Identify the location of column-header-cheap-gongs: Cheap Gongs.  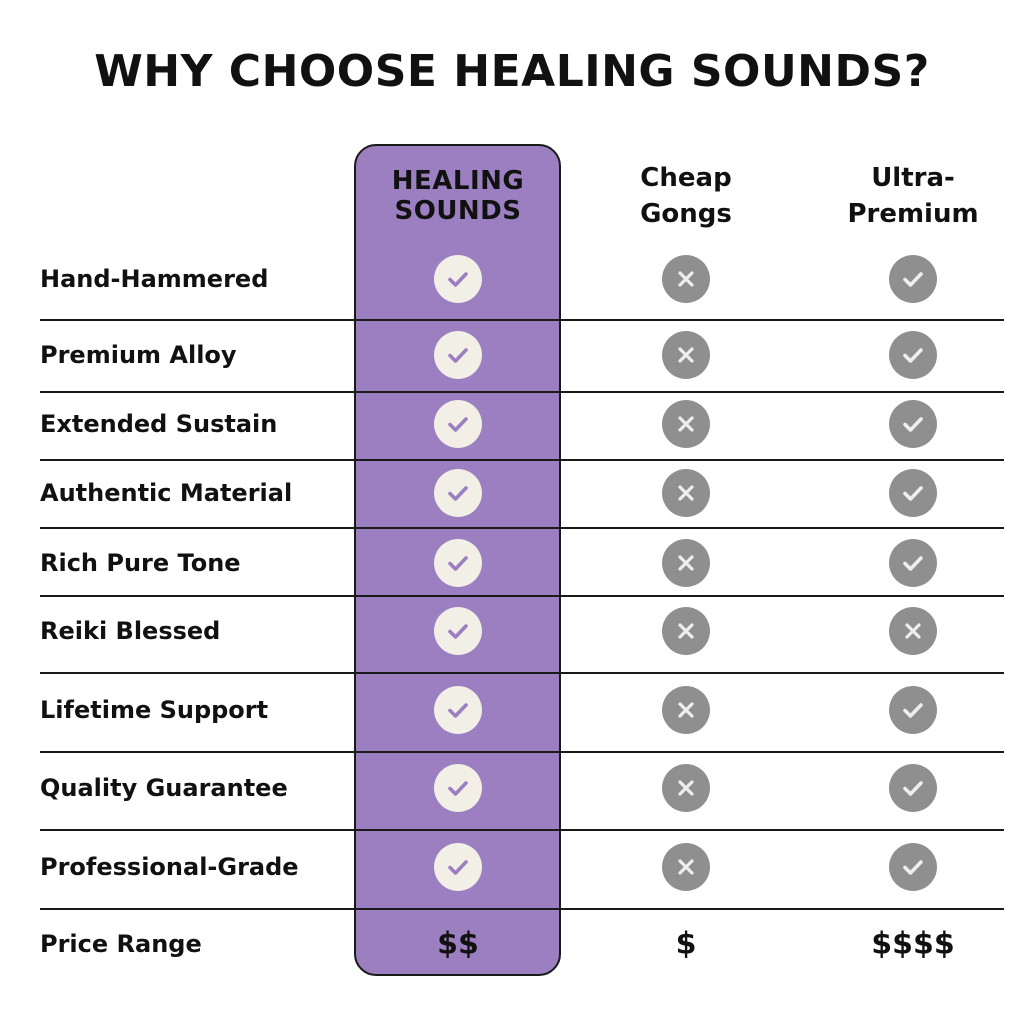
(686, 196).